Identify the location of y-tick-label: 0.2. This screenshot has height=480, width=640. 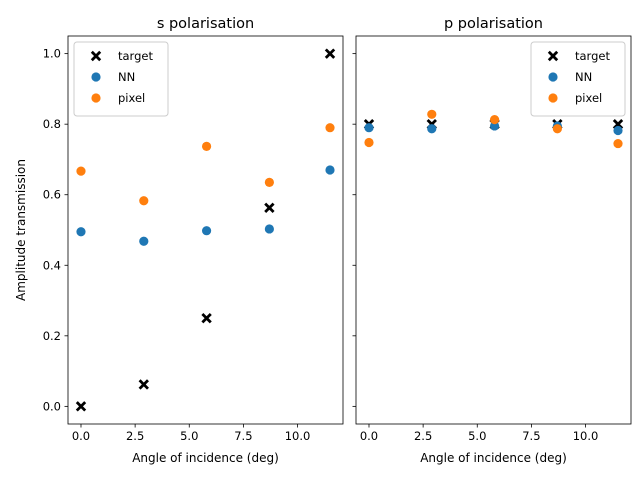
(52, 336).